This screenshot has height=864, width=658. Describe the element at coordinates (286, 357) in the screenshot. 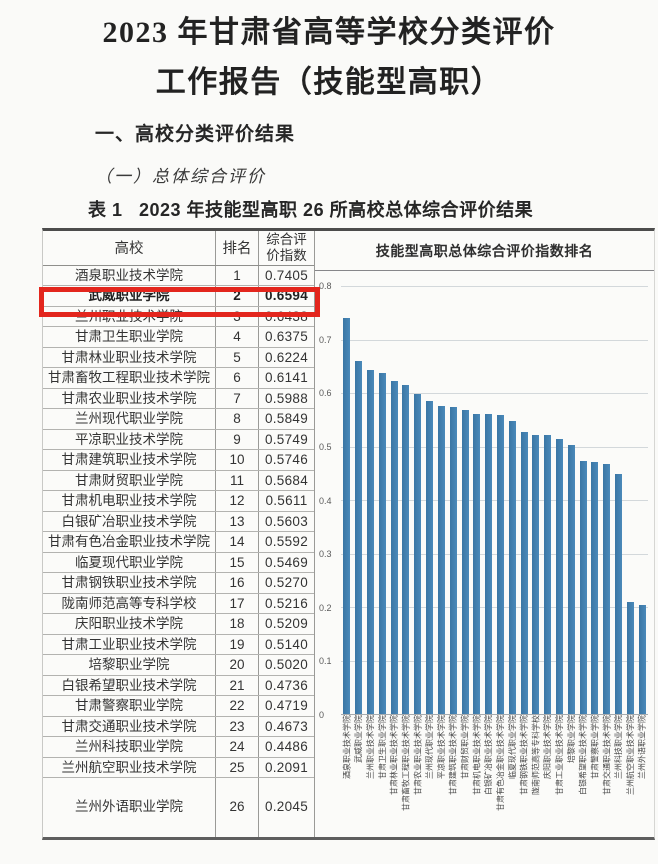

I see `index-value-cell: 0.6224` at that location.